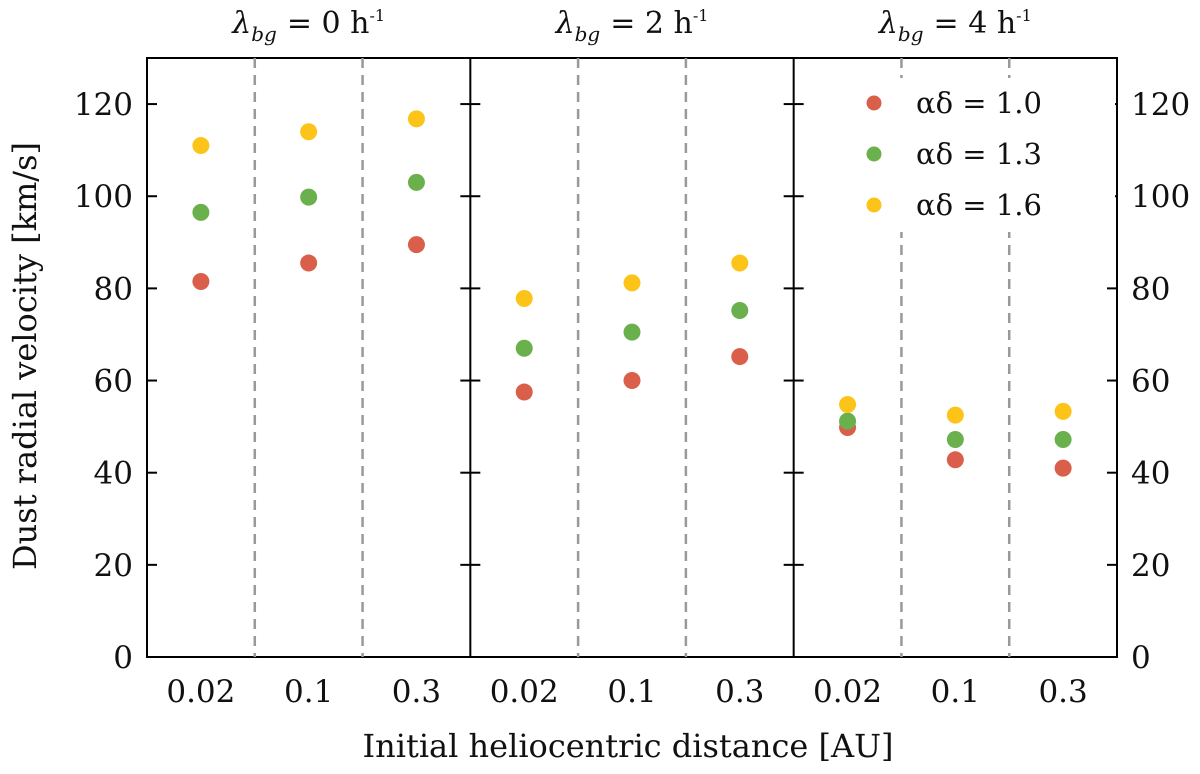 This screenshot has width=1200, height=774. What do you see at coordinates (123, 658) in the screenshot?
I see `y-tick-label-left: 0` at bounding box center [123, 658].